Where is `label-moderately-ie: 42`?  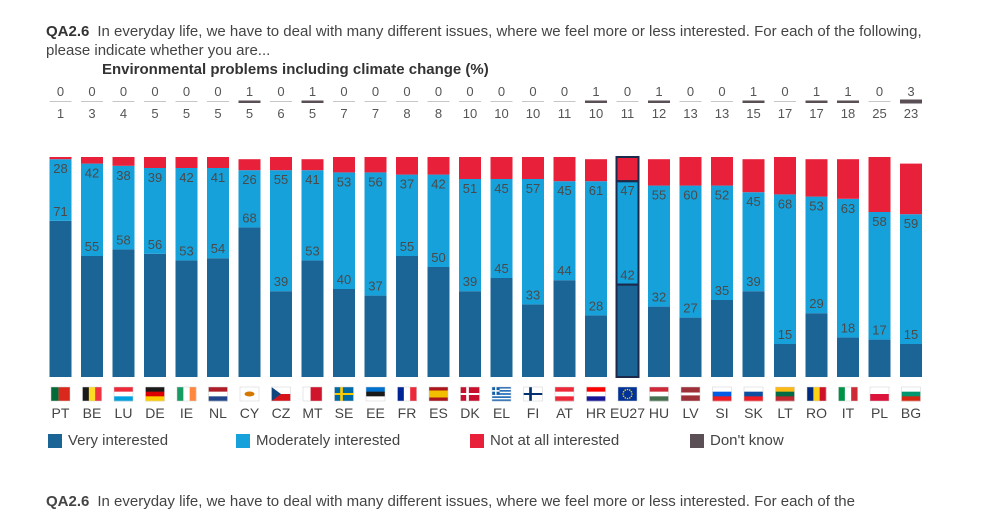 label-moderately-ie: 42 is located at coordinates (186, 177).